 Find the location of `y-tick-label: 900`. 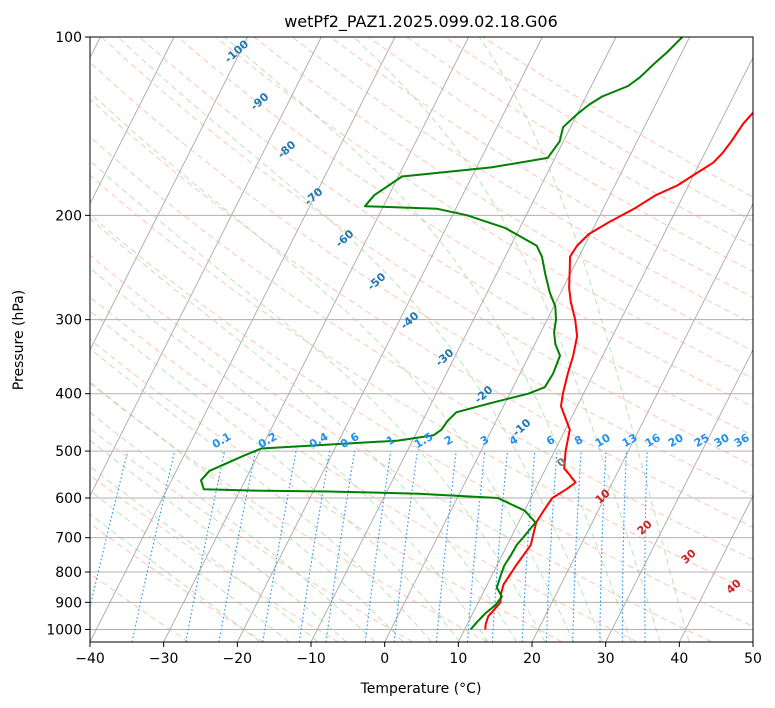

y-tick-label: 900 is located at coordinates (68, 603).